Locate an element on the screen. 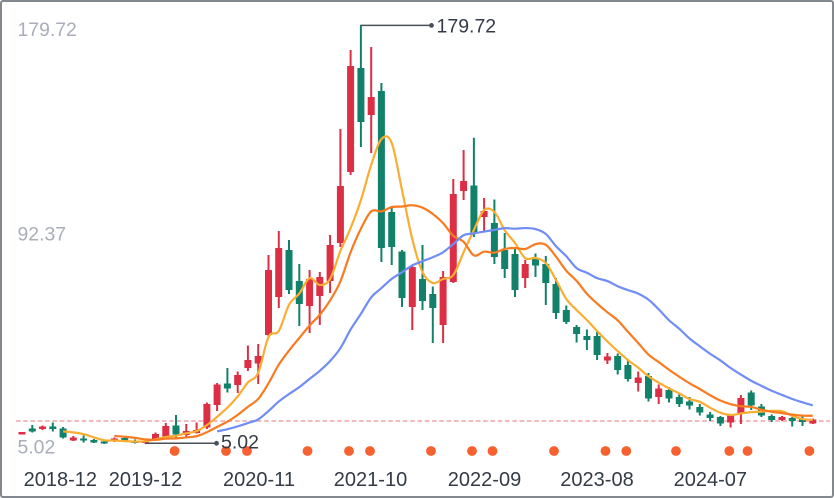  svg-text: 2019-12 is located at coordinates (145, 480).